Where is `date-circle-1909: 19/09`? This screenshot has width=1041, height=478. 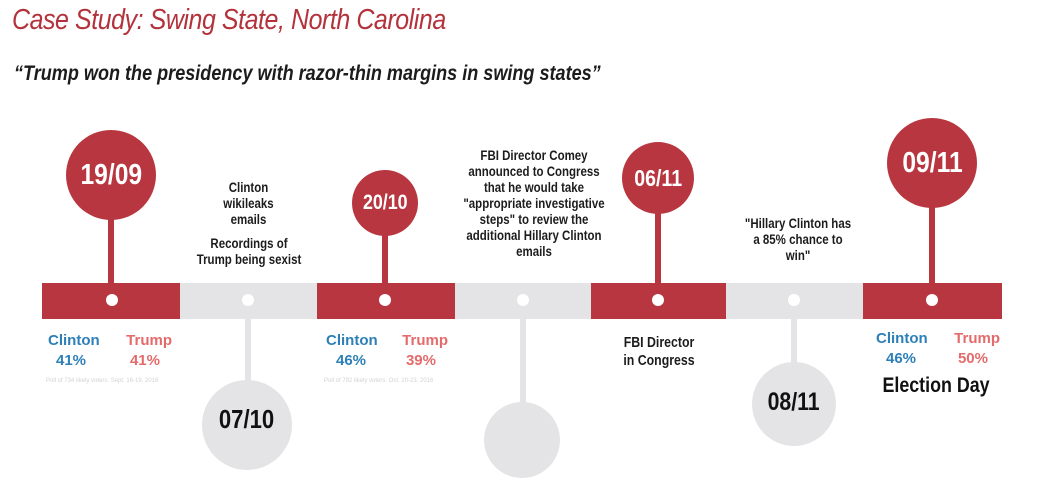
date-circle-1909: 19/09 is located at coordinates (111, 175).